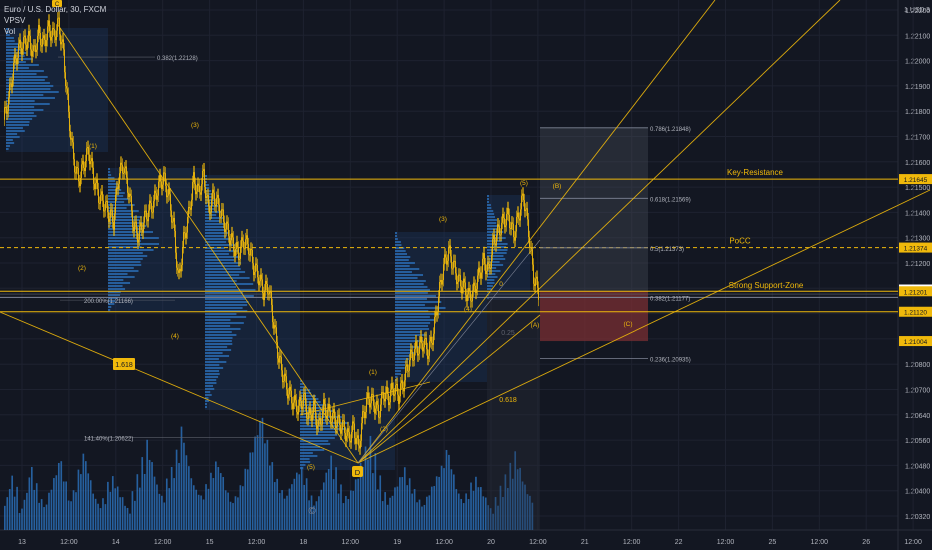 This screenshot has height=550, width=932. I want to click on ratio-1618-badge, so click(124, 364).